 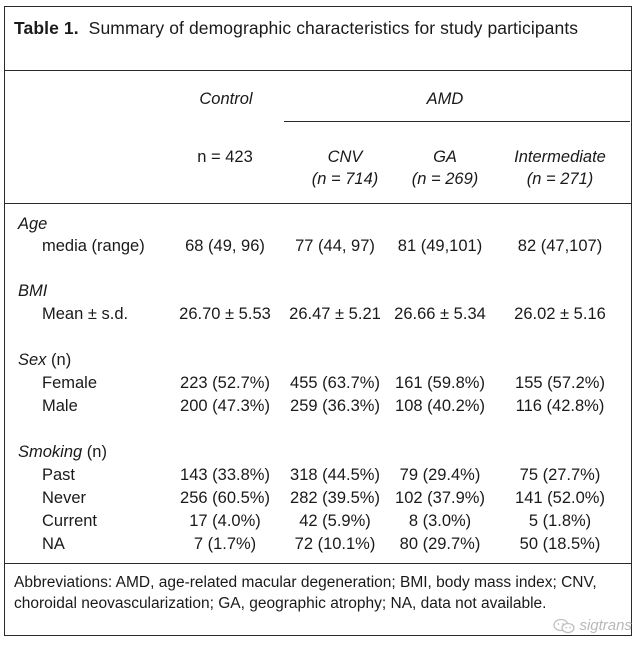 I want to click on footer-rule, so click(x=318, y=563).